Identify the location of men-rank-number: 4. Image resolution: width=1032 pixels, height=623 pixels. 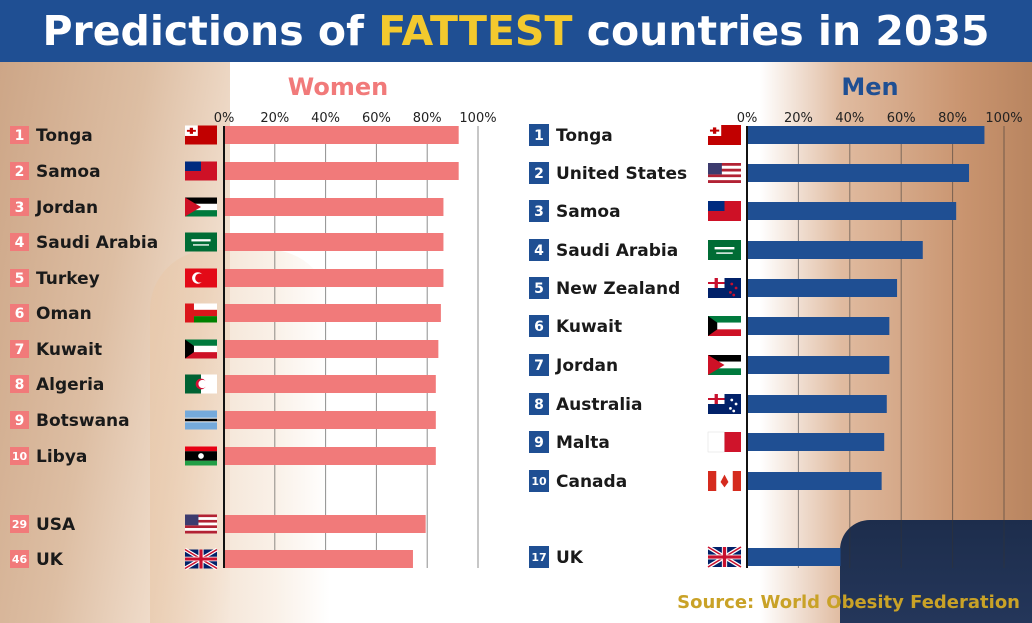
(539, 251).